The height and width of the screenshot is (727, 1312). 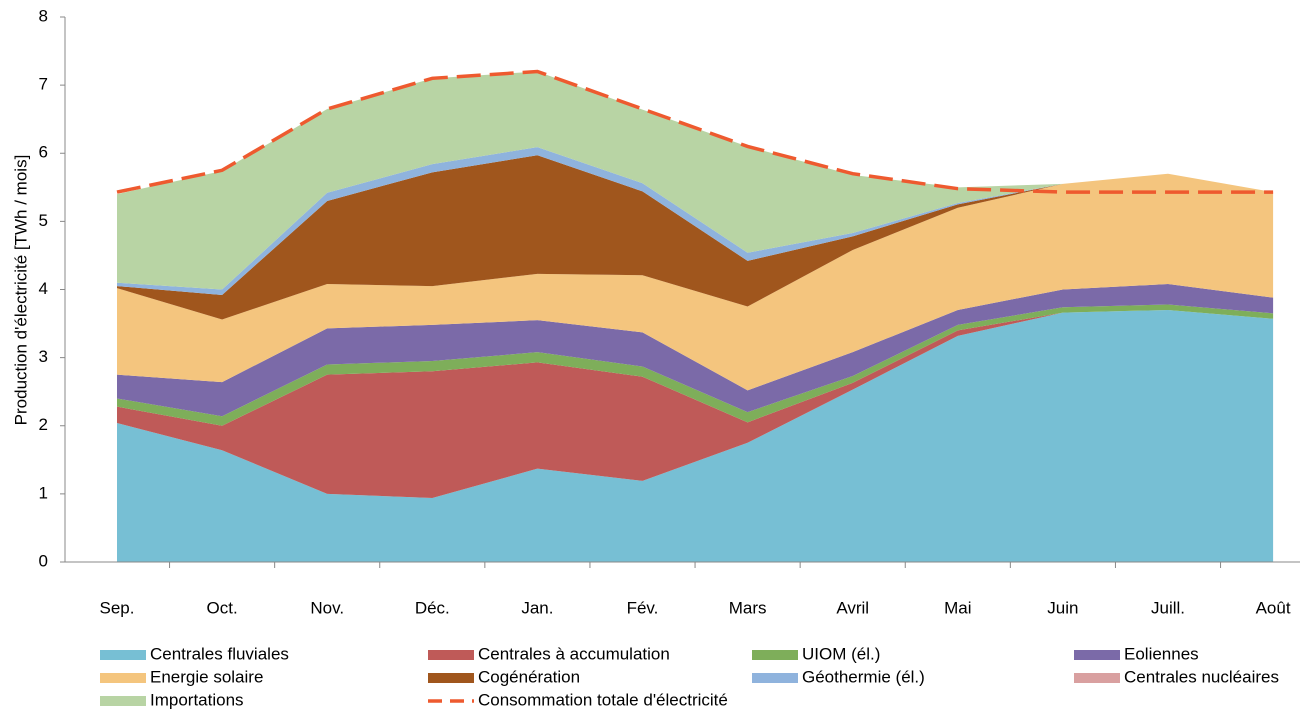 What do you see at coordinates (43, 84) in the screenshot?
I see `y-tick-label: 7` at bounding box center [43, 84].